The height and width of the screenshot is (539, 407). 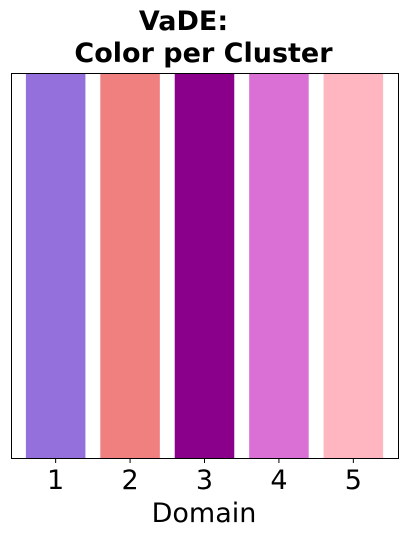 What do you see at coordinates (204, 480) in the screenshot?
I see `x-tick-label-3: 3` at bounding box center [204, 480].